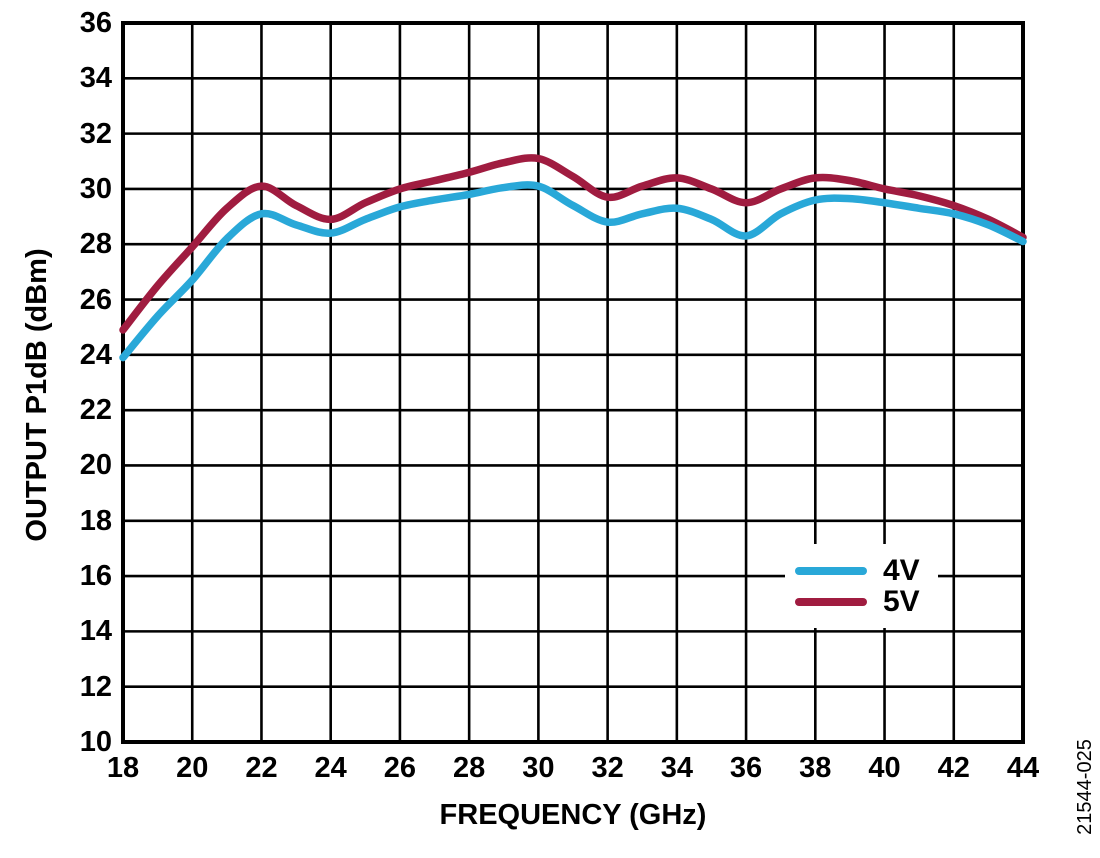  What do you see at coordinates (95, 133) in the screenshot?
I see `y-tick-label: 32` at bounding box center [95, 133].